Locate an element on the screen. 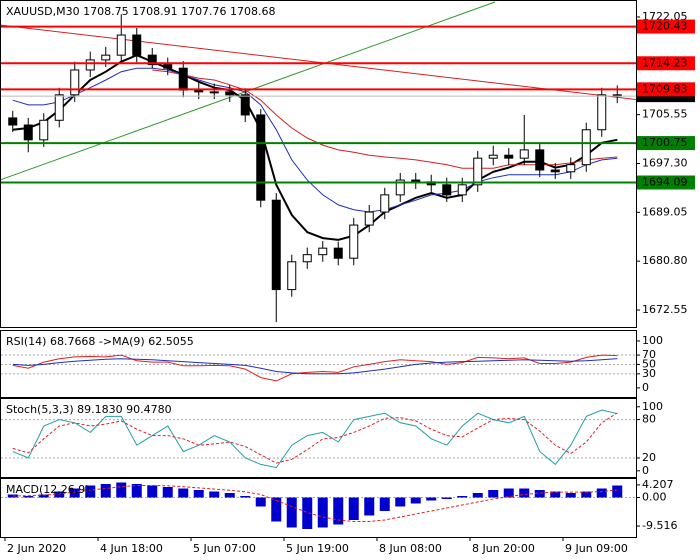 The image size is (700, 560). x-tick-label: 9 Jun 09:00 is located at coordinates (596, 548).